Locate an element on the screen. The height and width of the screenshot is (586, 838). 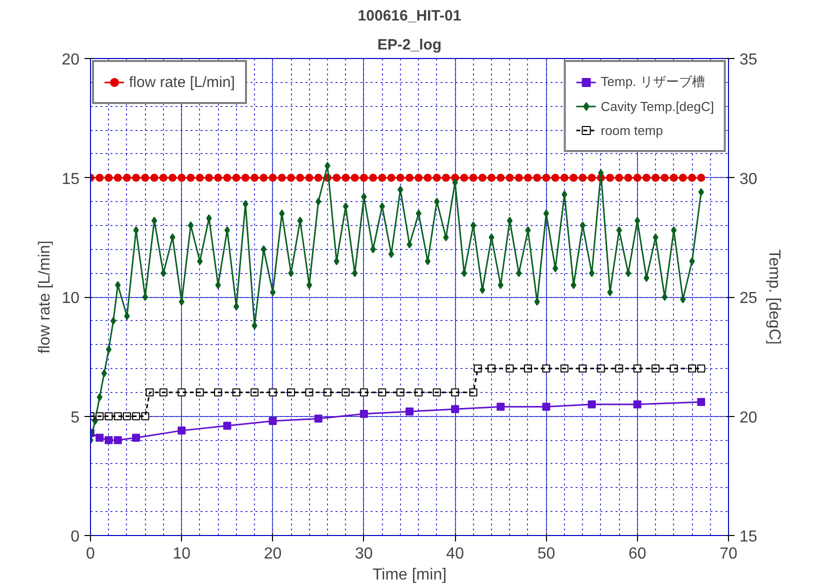
x-tick-label: 40 is located at coordinates (455, 554).